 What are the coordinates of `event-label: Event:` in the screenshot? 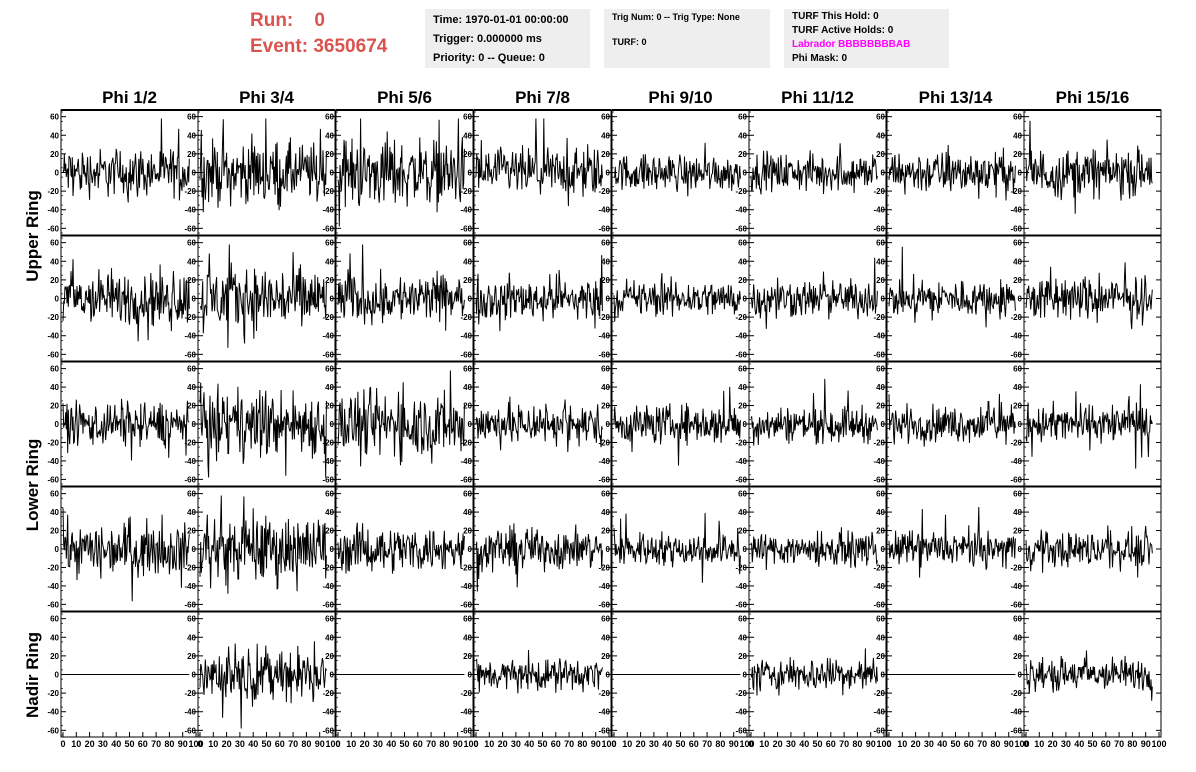 It's located at (279, 46).